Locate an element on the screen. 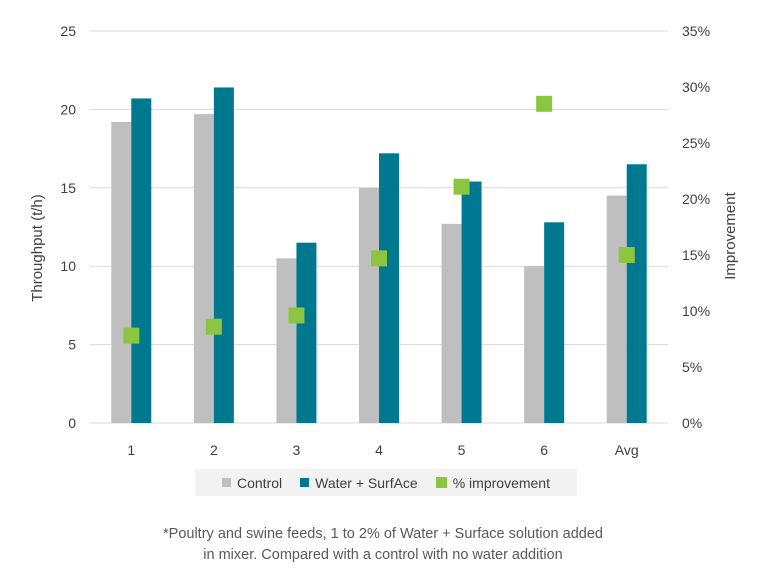 The height and width of the screenshot is (577, 766). y2-tick-label: 10% is located at coordinates (696, 311).